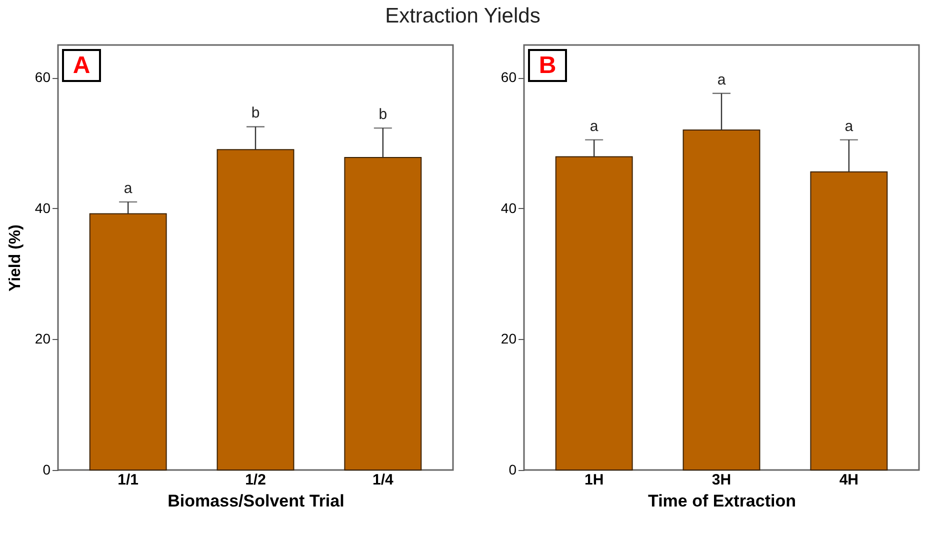 Image resolution: width=930 pixels, height=555 pixels. What do you see at coordinates (462, 16) in the screenshot?
I see `chart-title: Extraction Yields` at bounding box center [462, 16].